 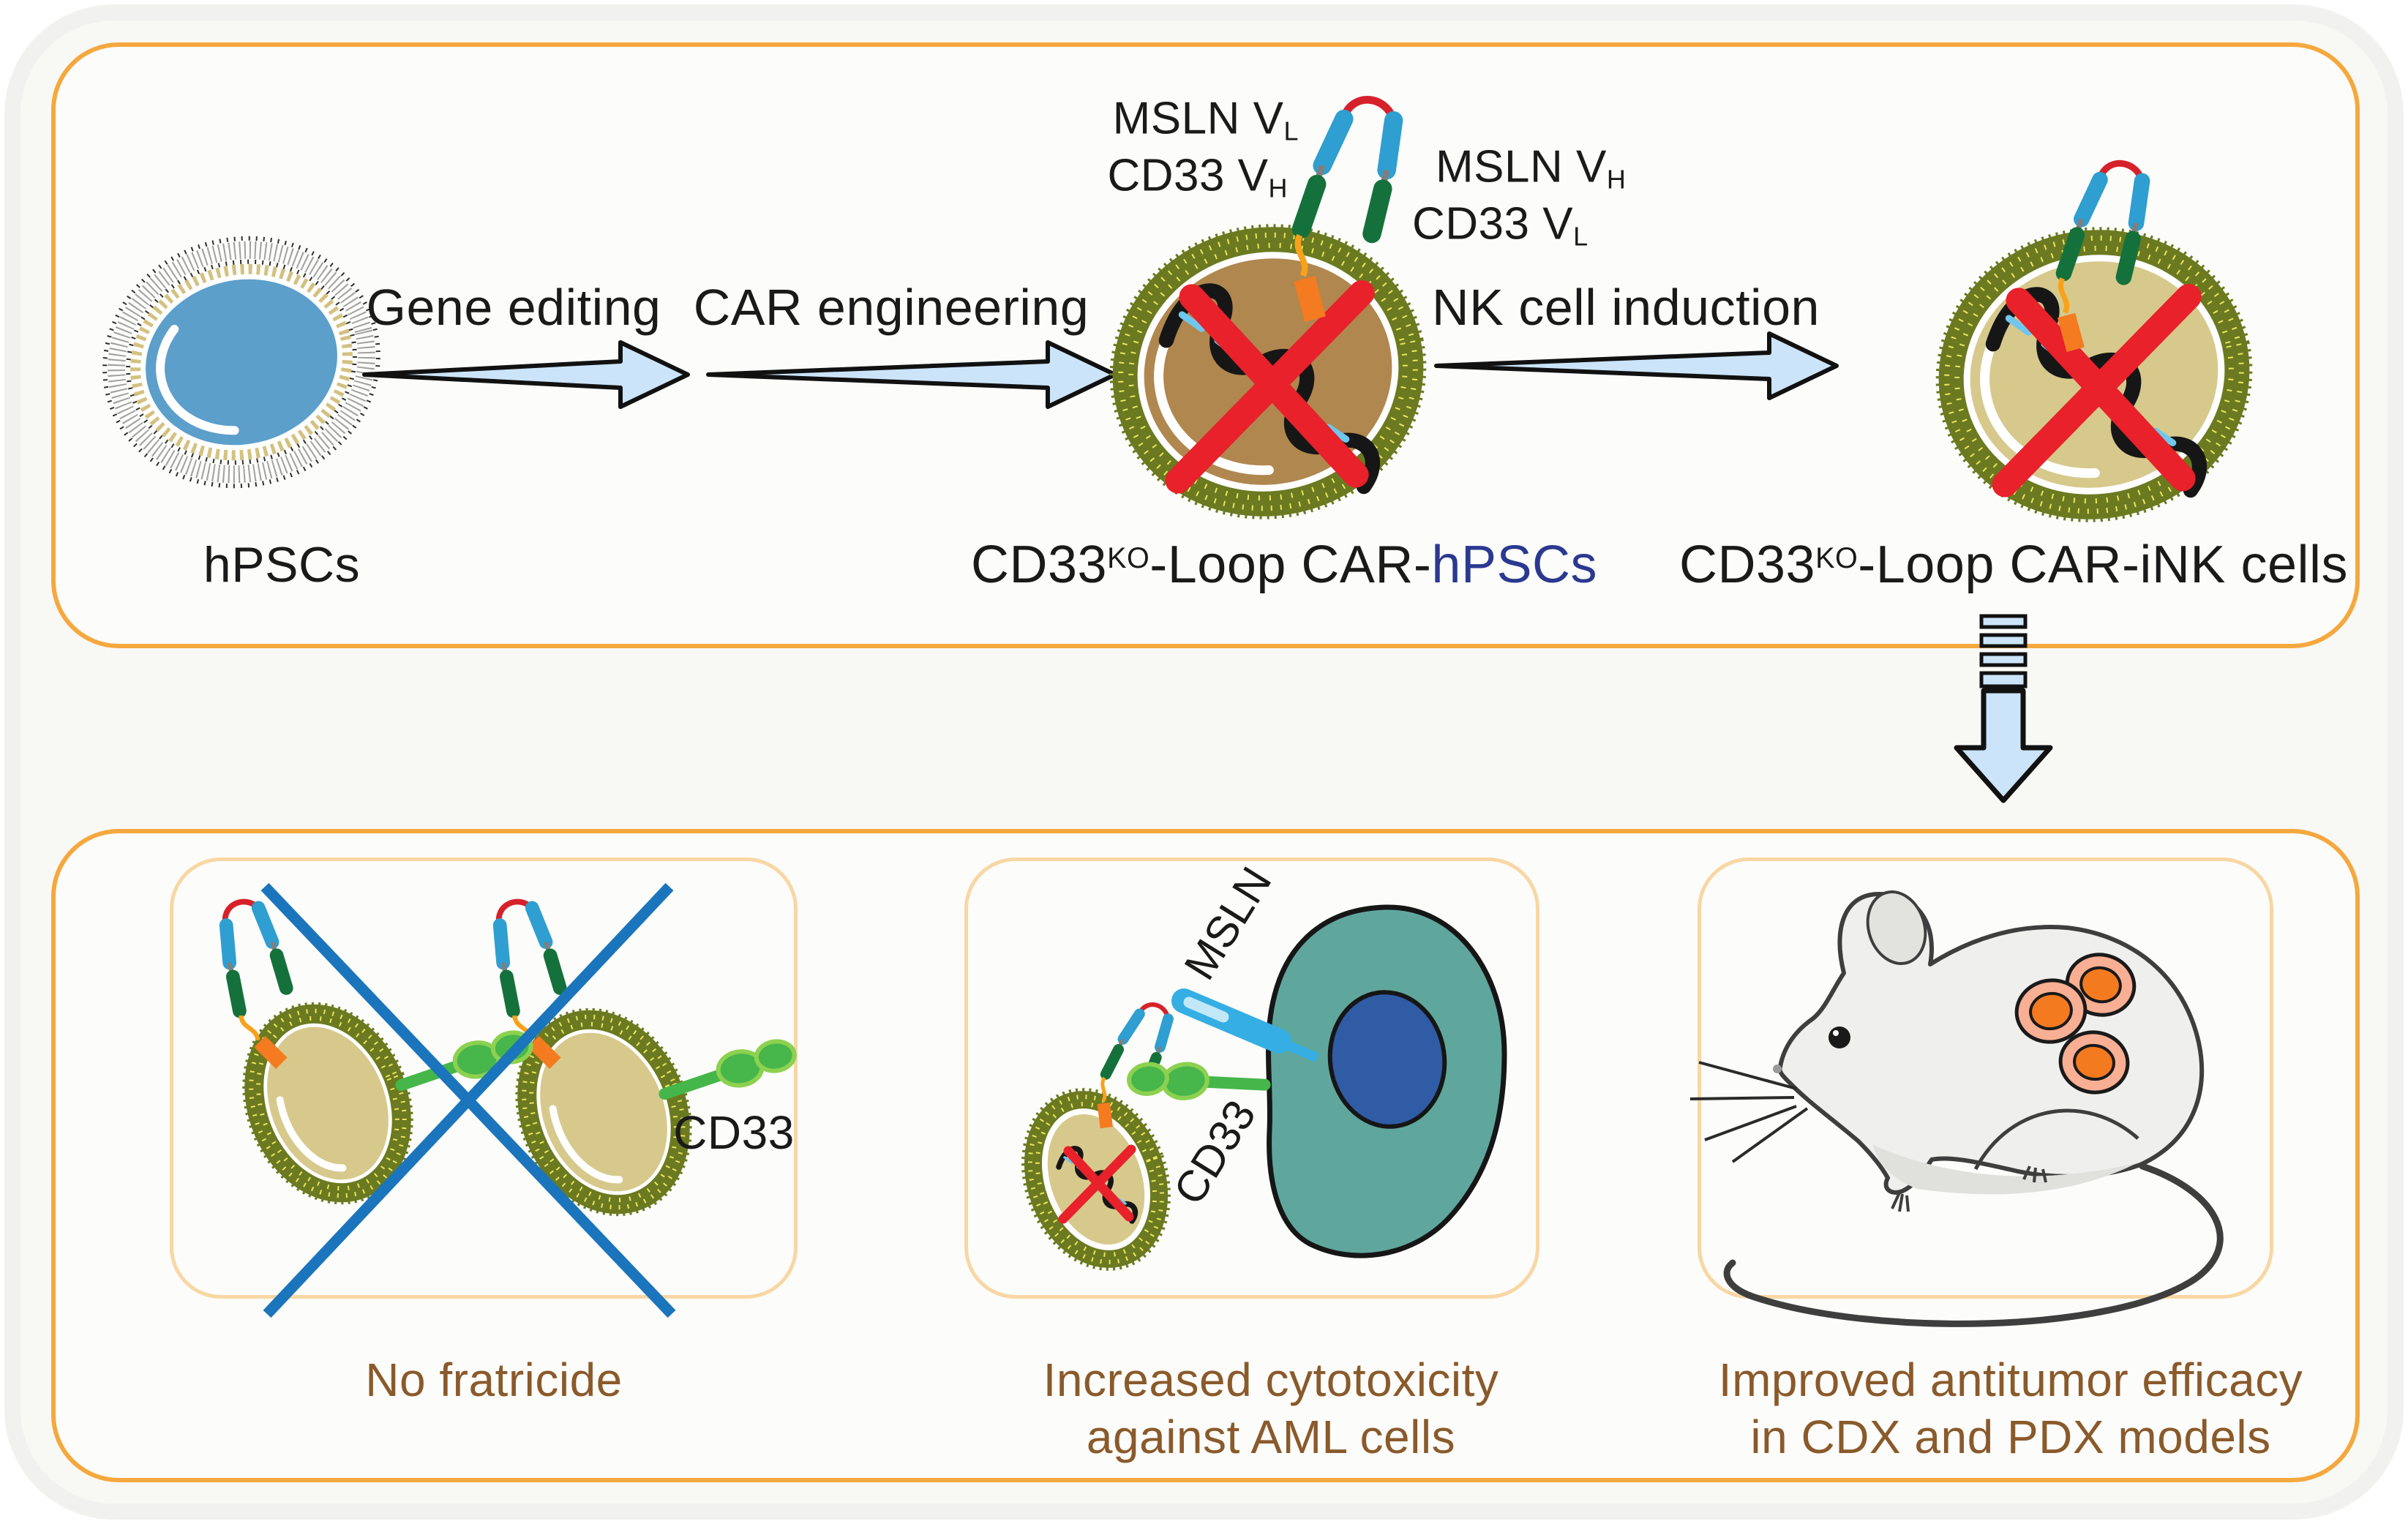 What do you see at coordinates (1271, 1437) in the screenshot?
I see `cytotoxicity-caption-line2: against AML cells` at bounding box center [1271, 1437].